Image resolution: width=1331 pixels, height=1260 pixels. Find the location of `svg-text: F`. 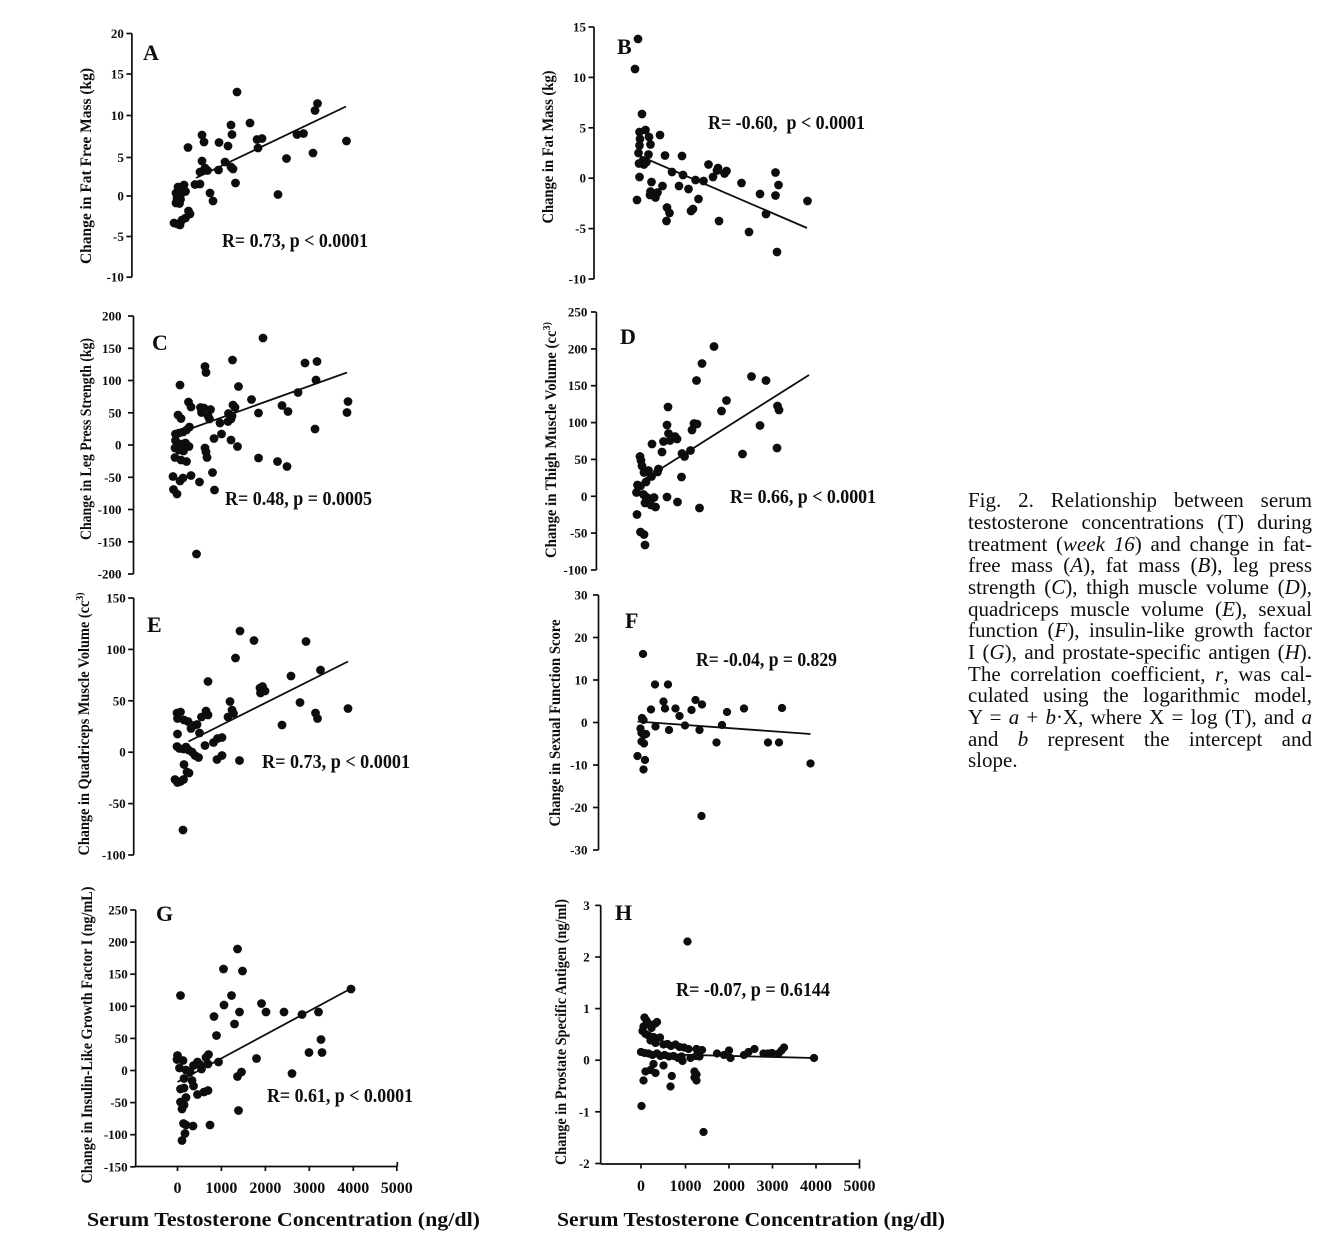

svg-text: F is located at coordinates (631, 620).